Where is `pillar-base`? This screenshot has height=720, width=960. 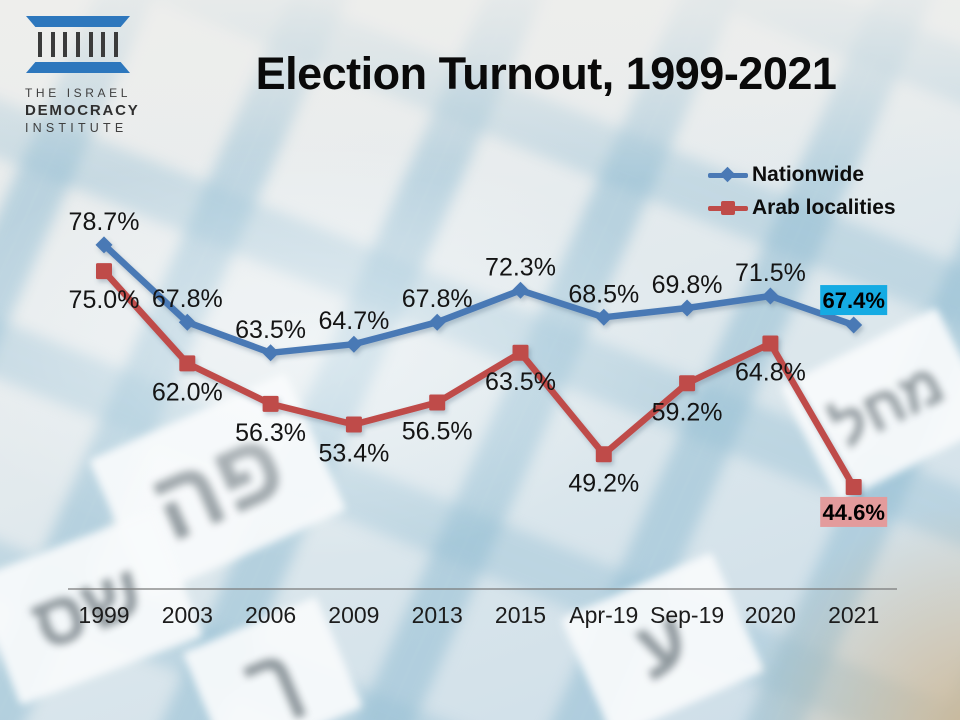
pillar-base is located at coordinates (78, 67).